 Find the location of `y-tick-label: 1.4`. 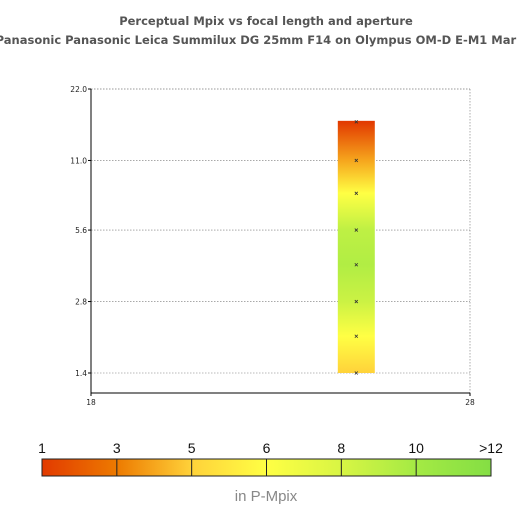

y-tick-label: 1.4 is located at coordinates (81, 373).